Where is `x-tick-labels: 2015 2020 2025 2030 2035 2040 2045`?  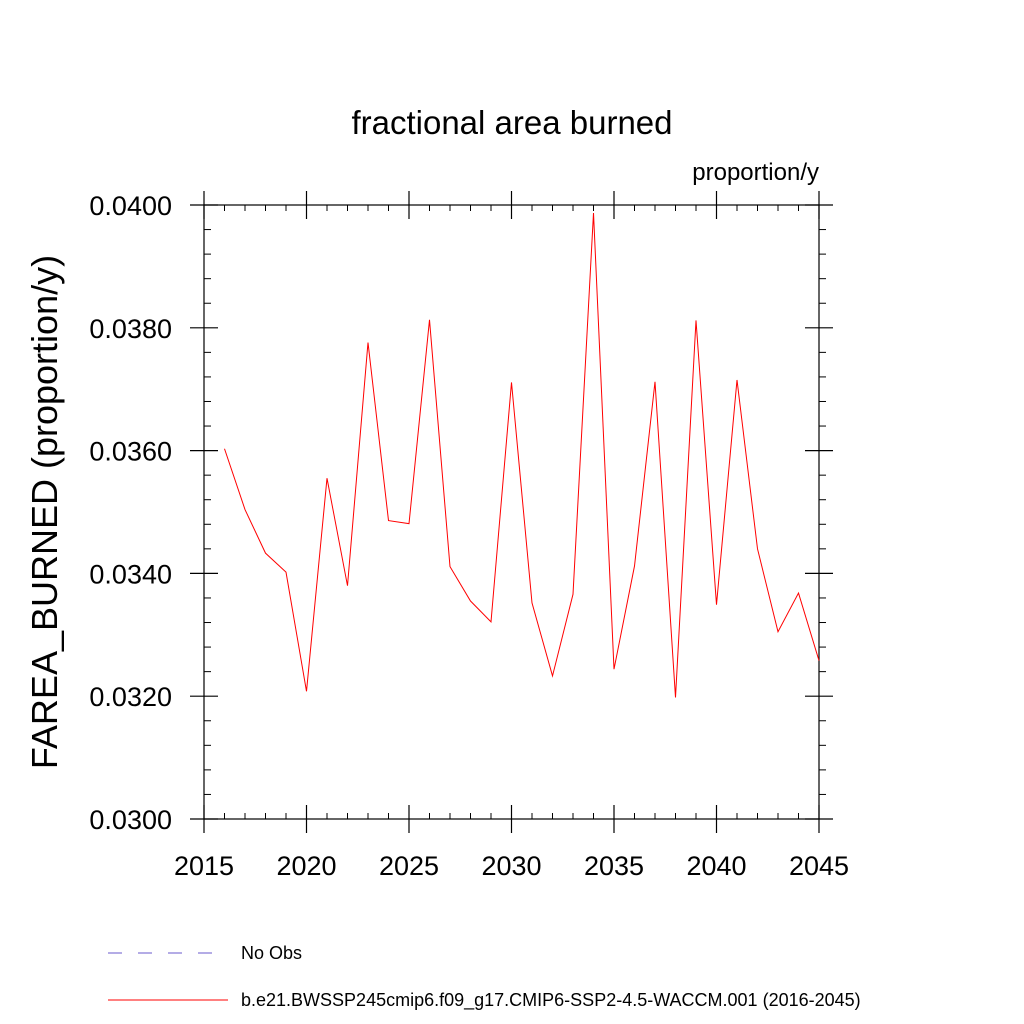
x-tick-labels: 2015 2020 2025 2030 2035 2040 2045 is located at coordinates (511, 866).